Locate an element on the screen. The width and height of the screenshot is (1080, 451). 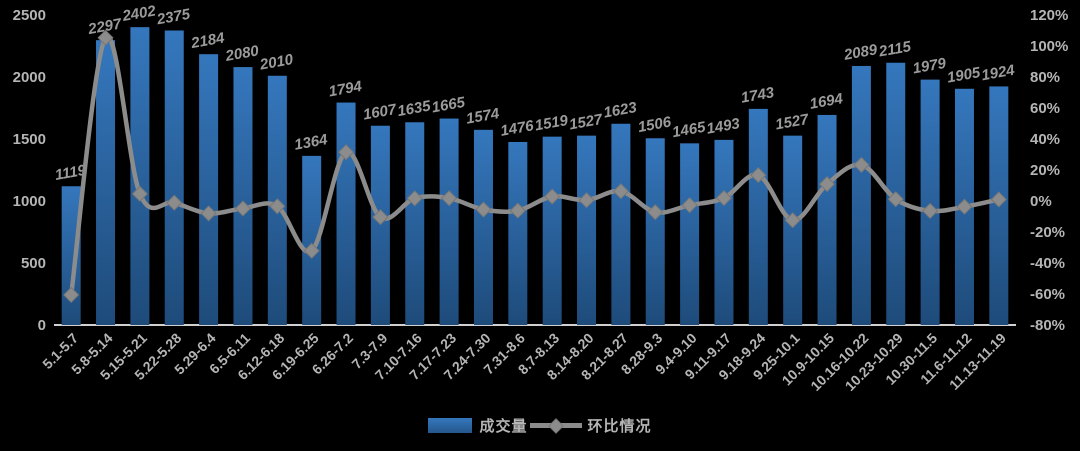
y-right-tick: 0% is located at coordinates (1041, 201).